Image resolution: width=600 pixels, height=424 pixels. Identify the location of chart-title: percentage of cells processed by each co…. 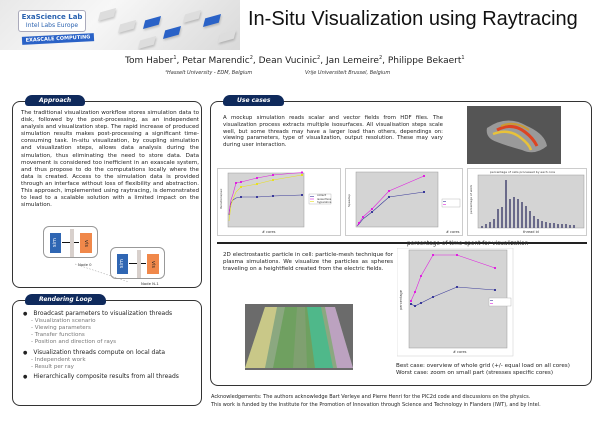
(523, 172).